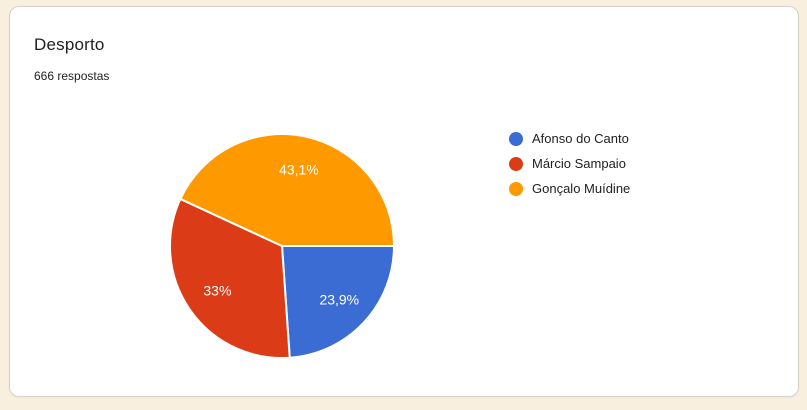 This screenshot has width=807, height=410. I want to click on legend-item: Márcio Sampaio, so click(569, 163).